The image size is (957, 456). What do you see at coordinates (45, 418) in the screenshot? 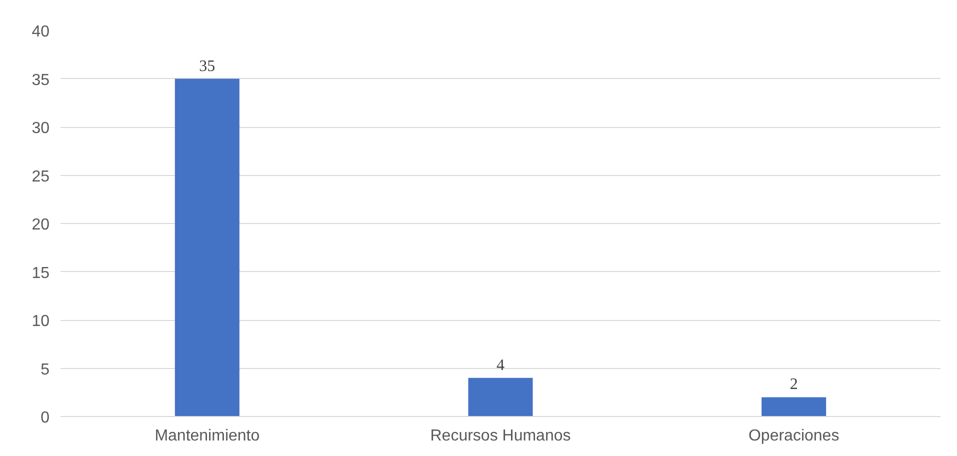
I see `y-tick-label: 0` at bounding box center [45, 418].